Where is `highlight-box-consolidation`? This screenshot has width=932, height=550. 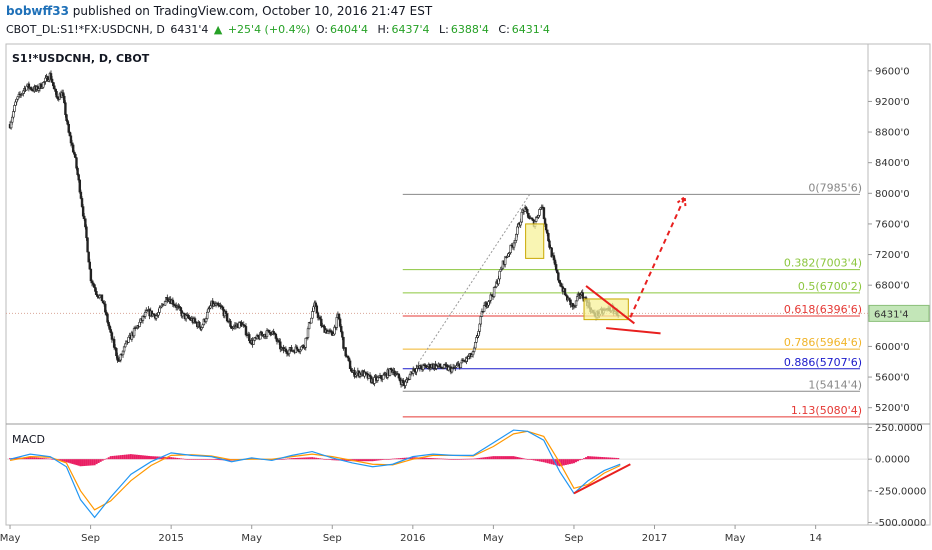
highlight-box-consolidation is located at coordinates (606, 309).